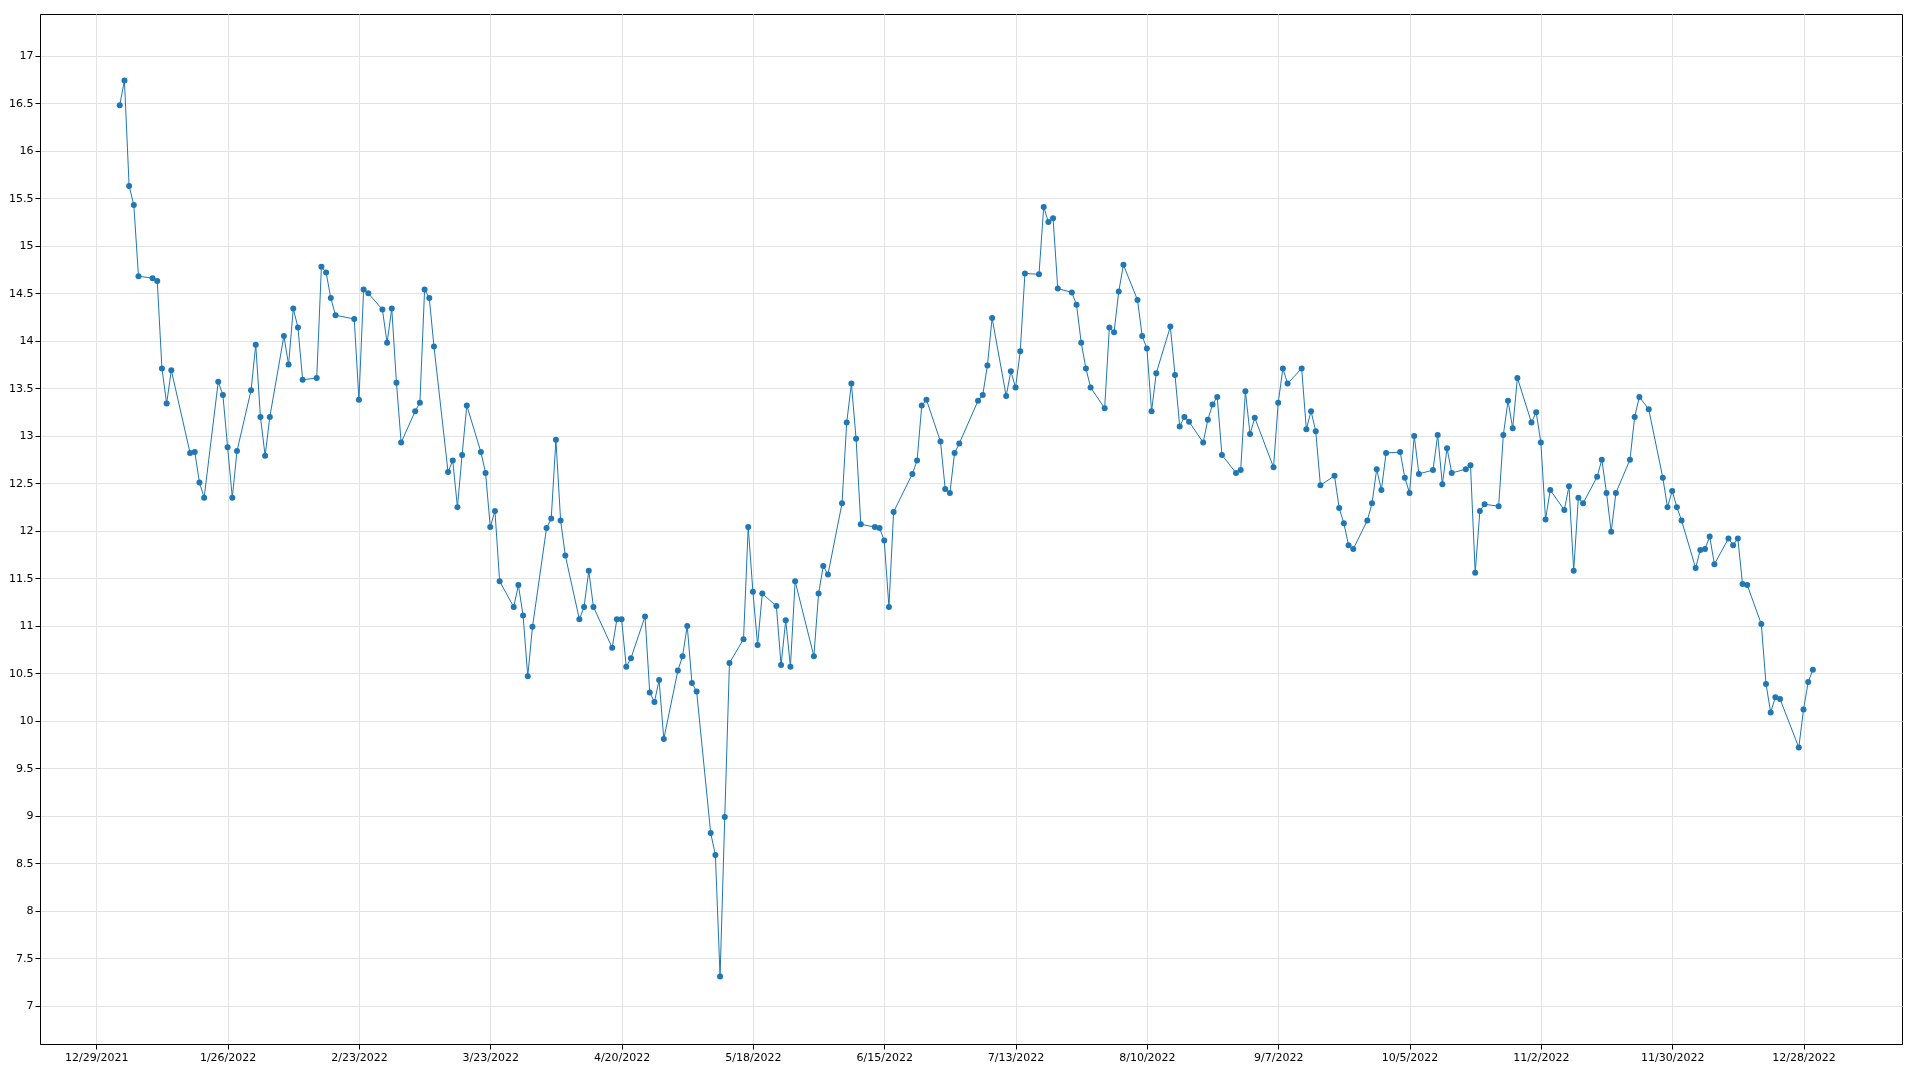 The image size is (1920, 1080). What do you see at coordinates (26, 626) in the screenshot?
I see `y-tick-label: 11` at bounding box center [26, 626].